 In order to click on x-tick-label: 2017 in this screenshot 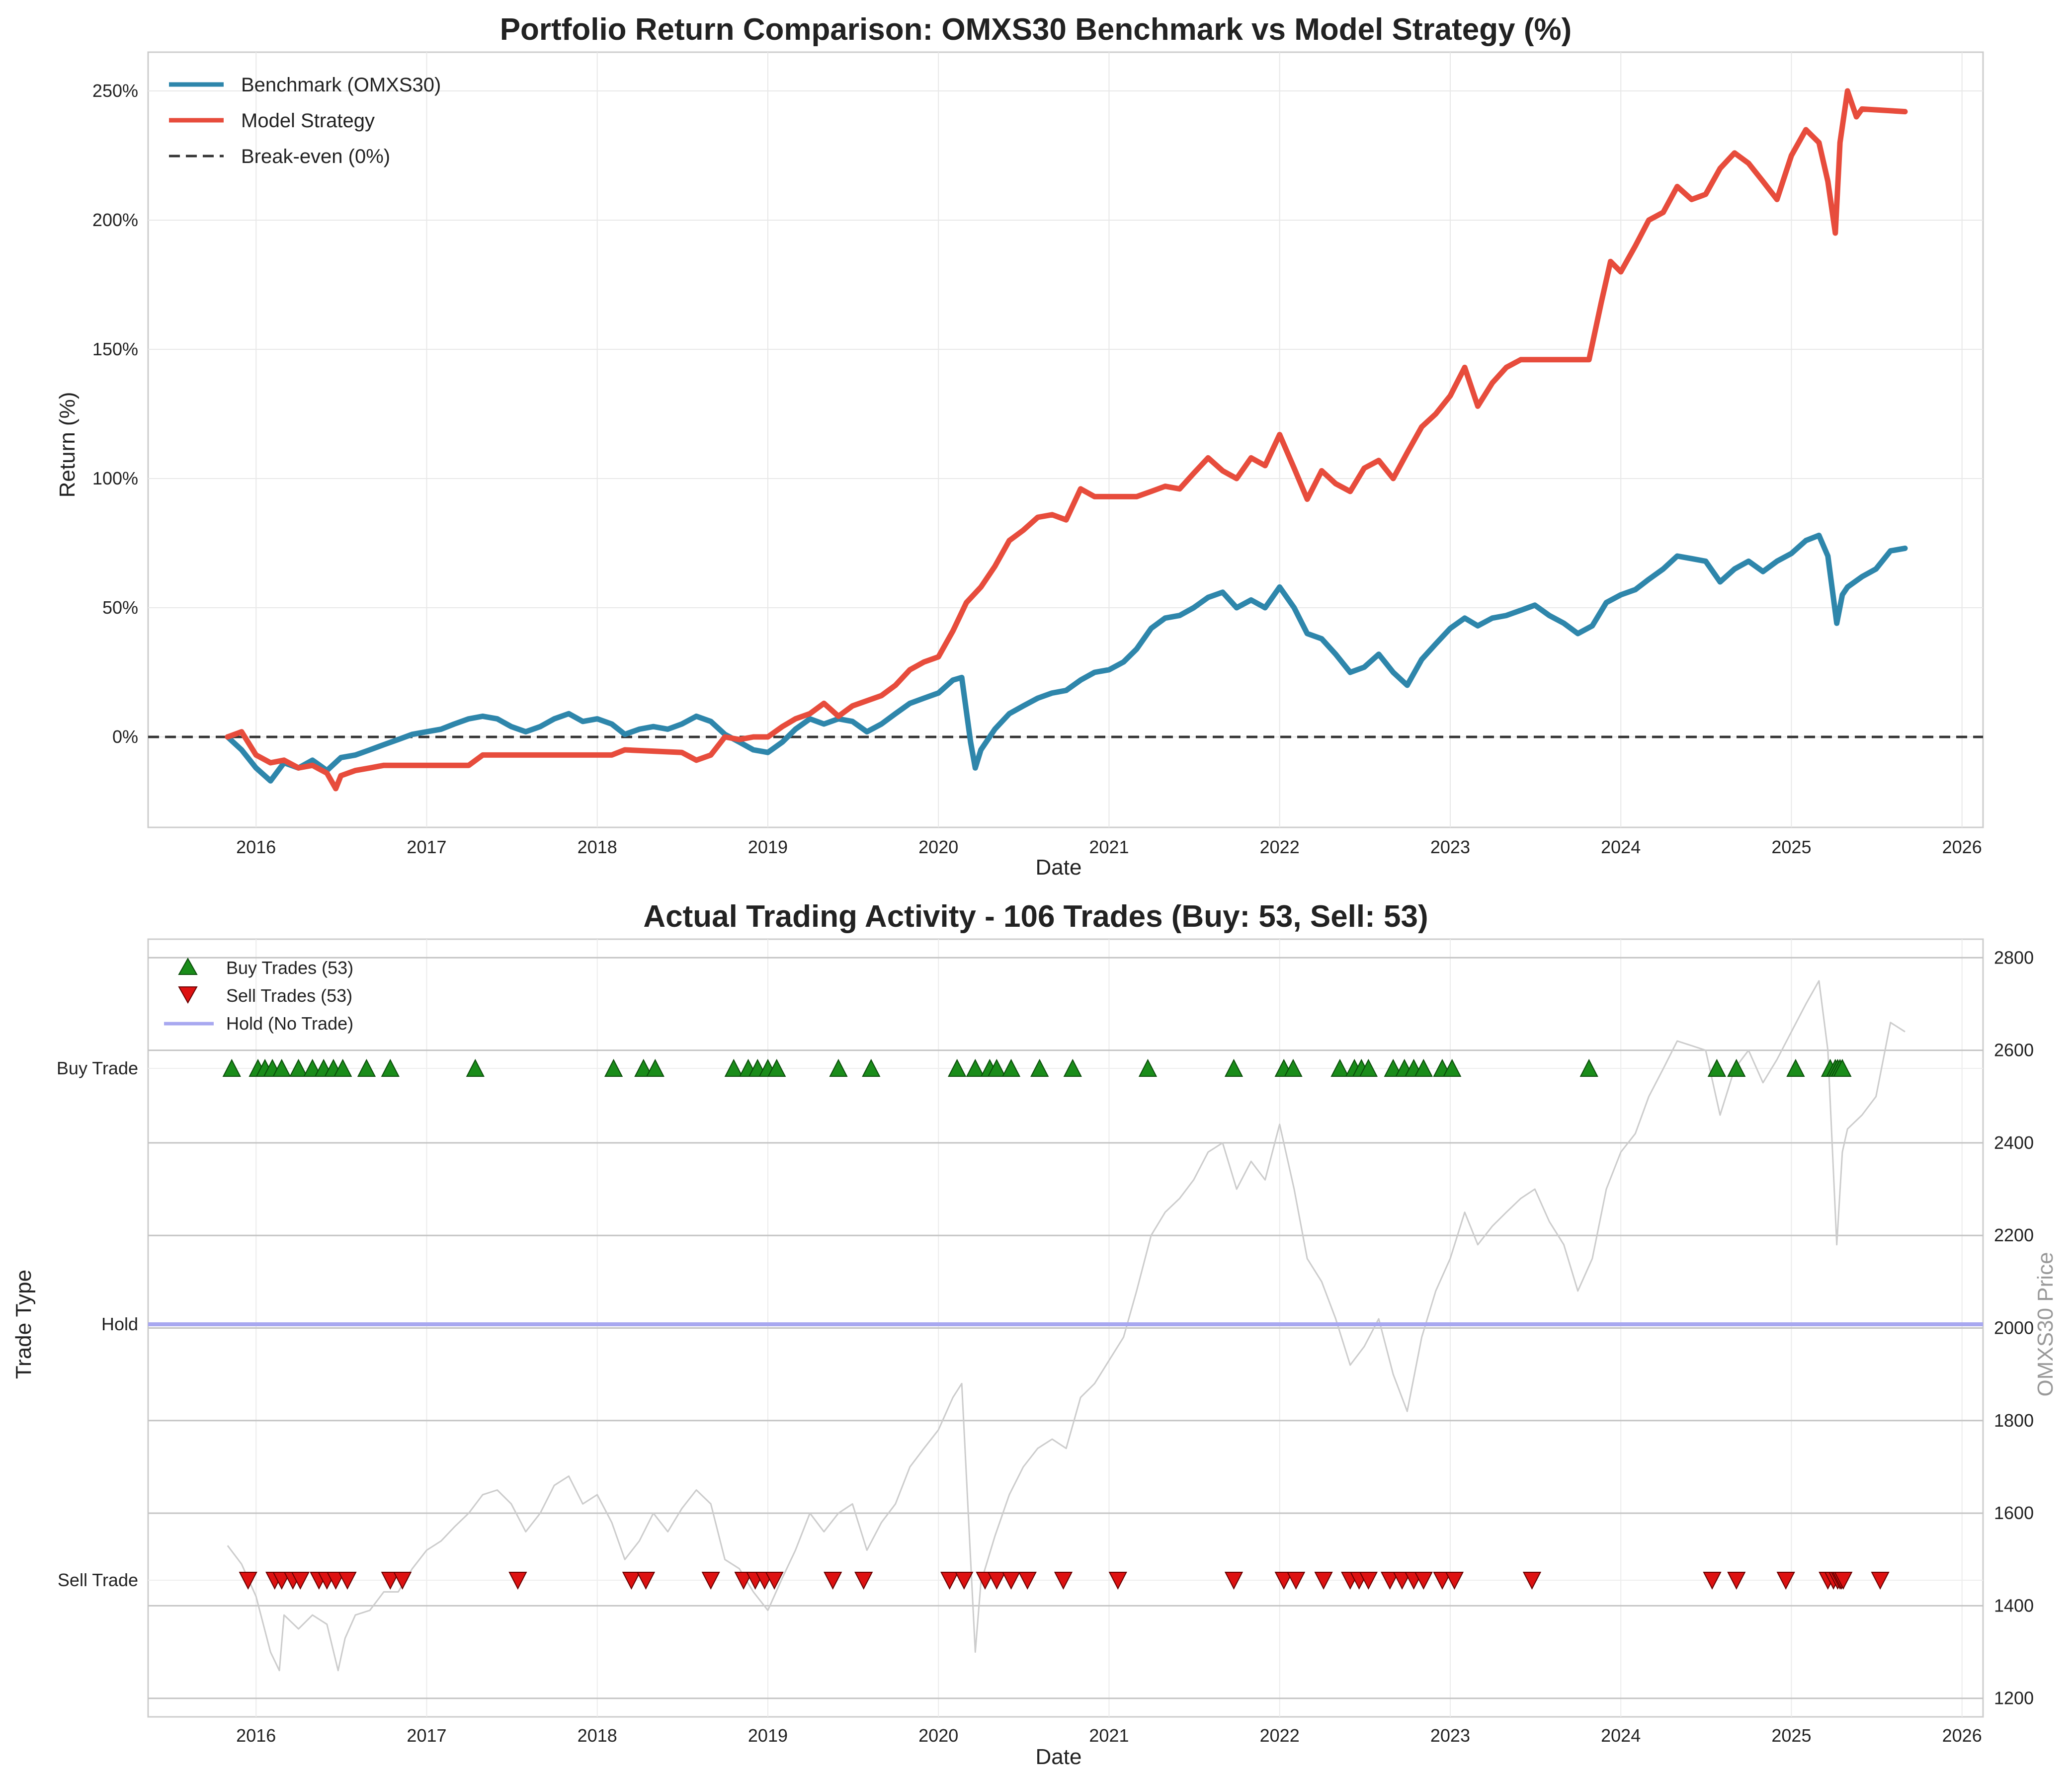, I will do `click(426, 847)`.